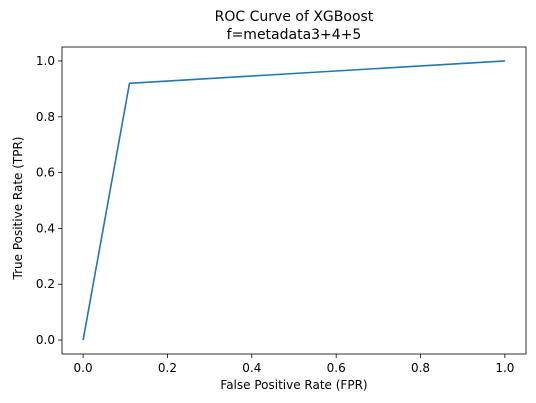  Describe the element at coordinates (167, 368) in the screenshot. I see `x-tick-label: 0.2` at that location.